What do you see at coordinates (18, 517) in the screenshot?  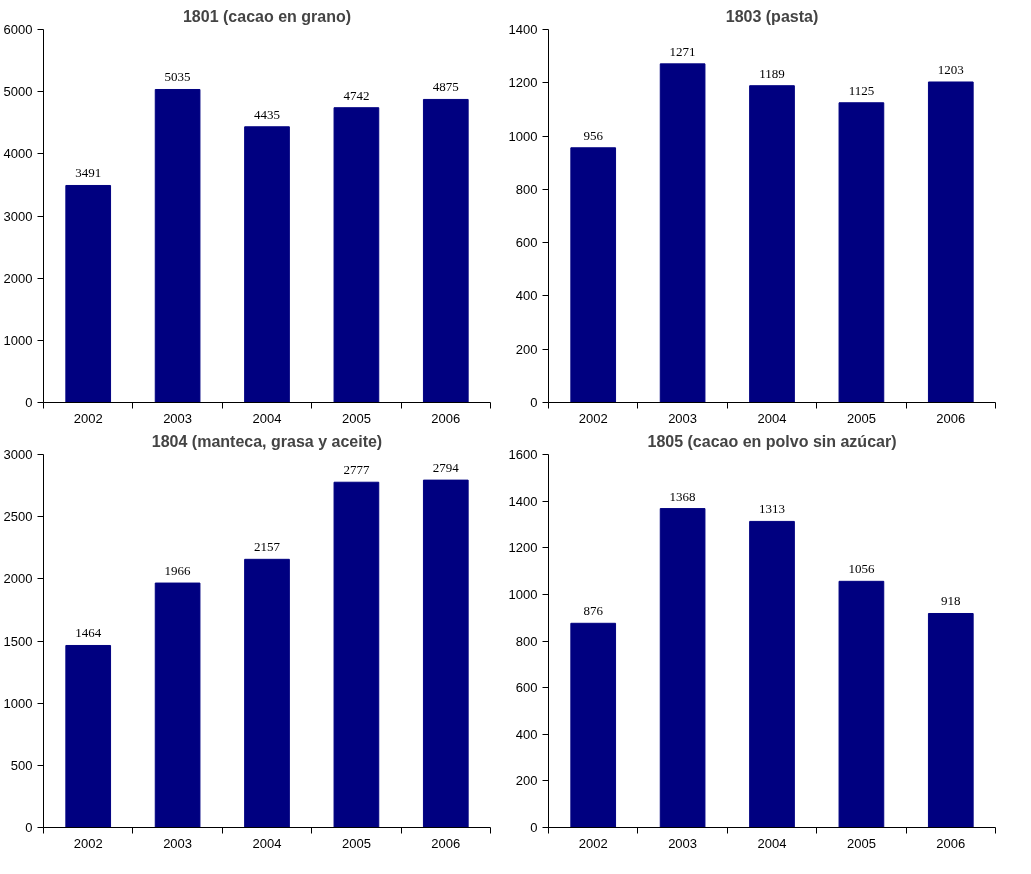 I see `y-tick-label: 2500` at bounding box center [18, 517].